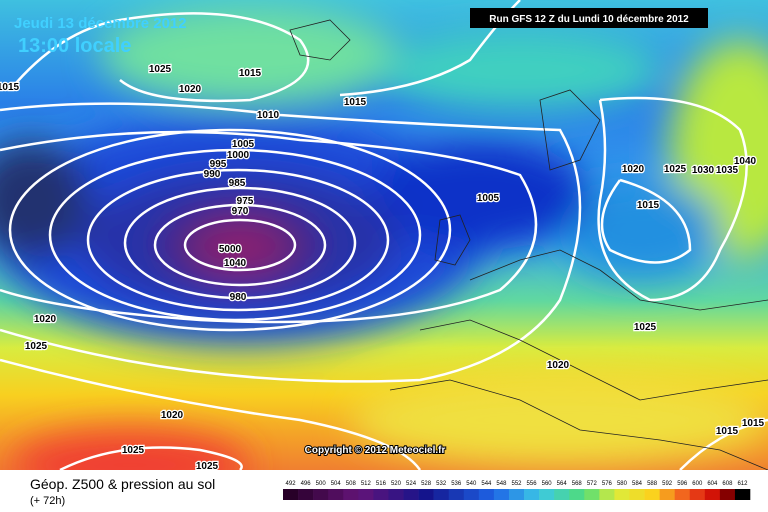  I want to click on isobar-label: 1030, so click(703, 170).